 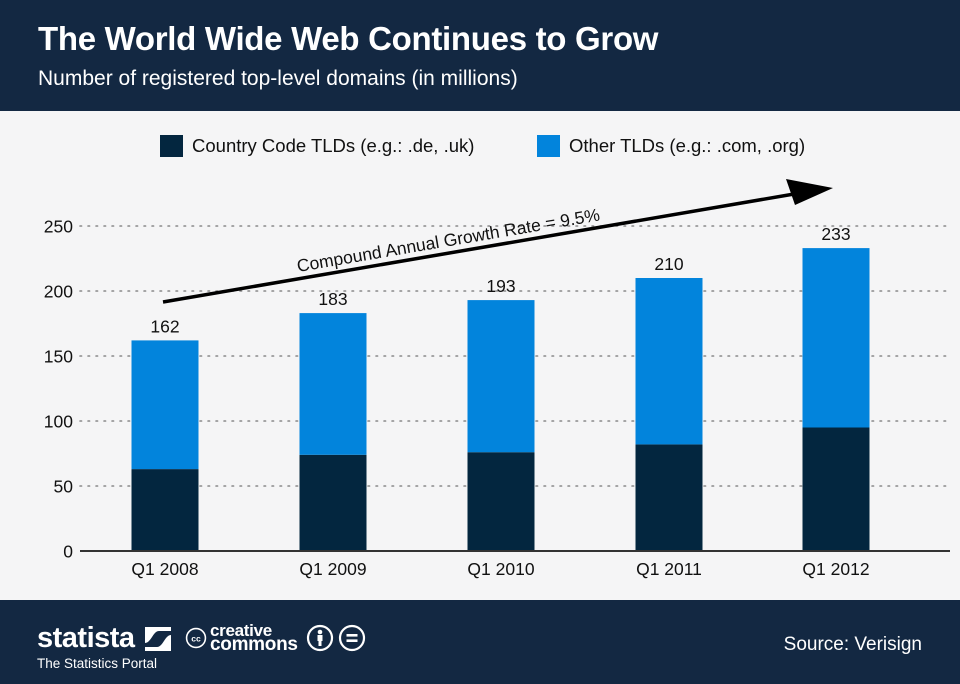 What do you see at coordinates (835, 234) in the screenshot?
I see `total-label: 233` at bounding box center [835, 234].